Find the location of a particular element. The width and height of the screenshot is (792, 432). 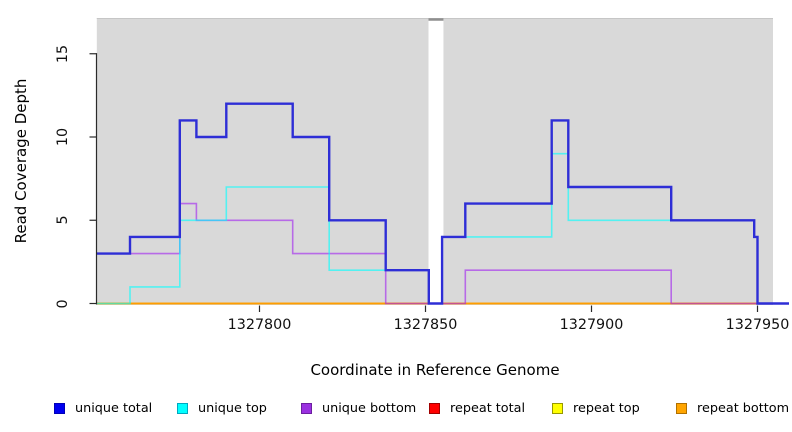

legend-item-unique-total: unique total is located at coordinates (103, 408).